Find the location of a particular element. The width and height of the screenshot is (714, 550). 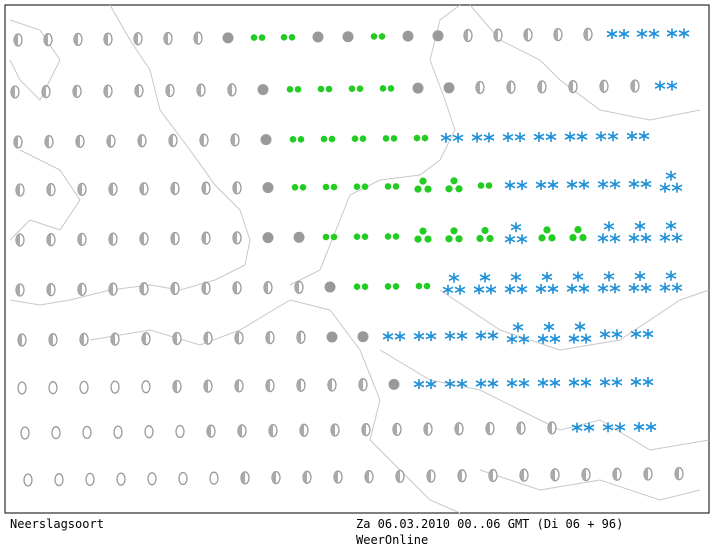

border is located at coordinates (590, 485).